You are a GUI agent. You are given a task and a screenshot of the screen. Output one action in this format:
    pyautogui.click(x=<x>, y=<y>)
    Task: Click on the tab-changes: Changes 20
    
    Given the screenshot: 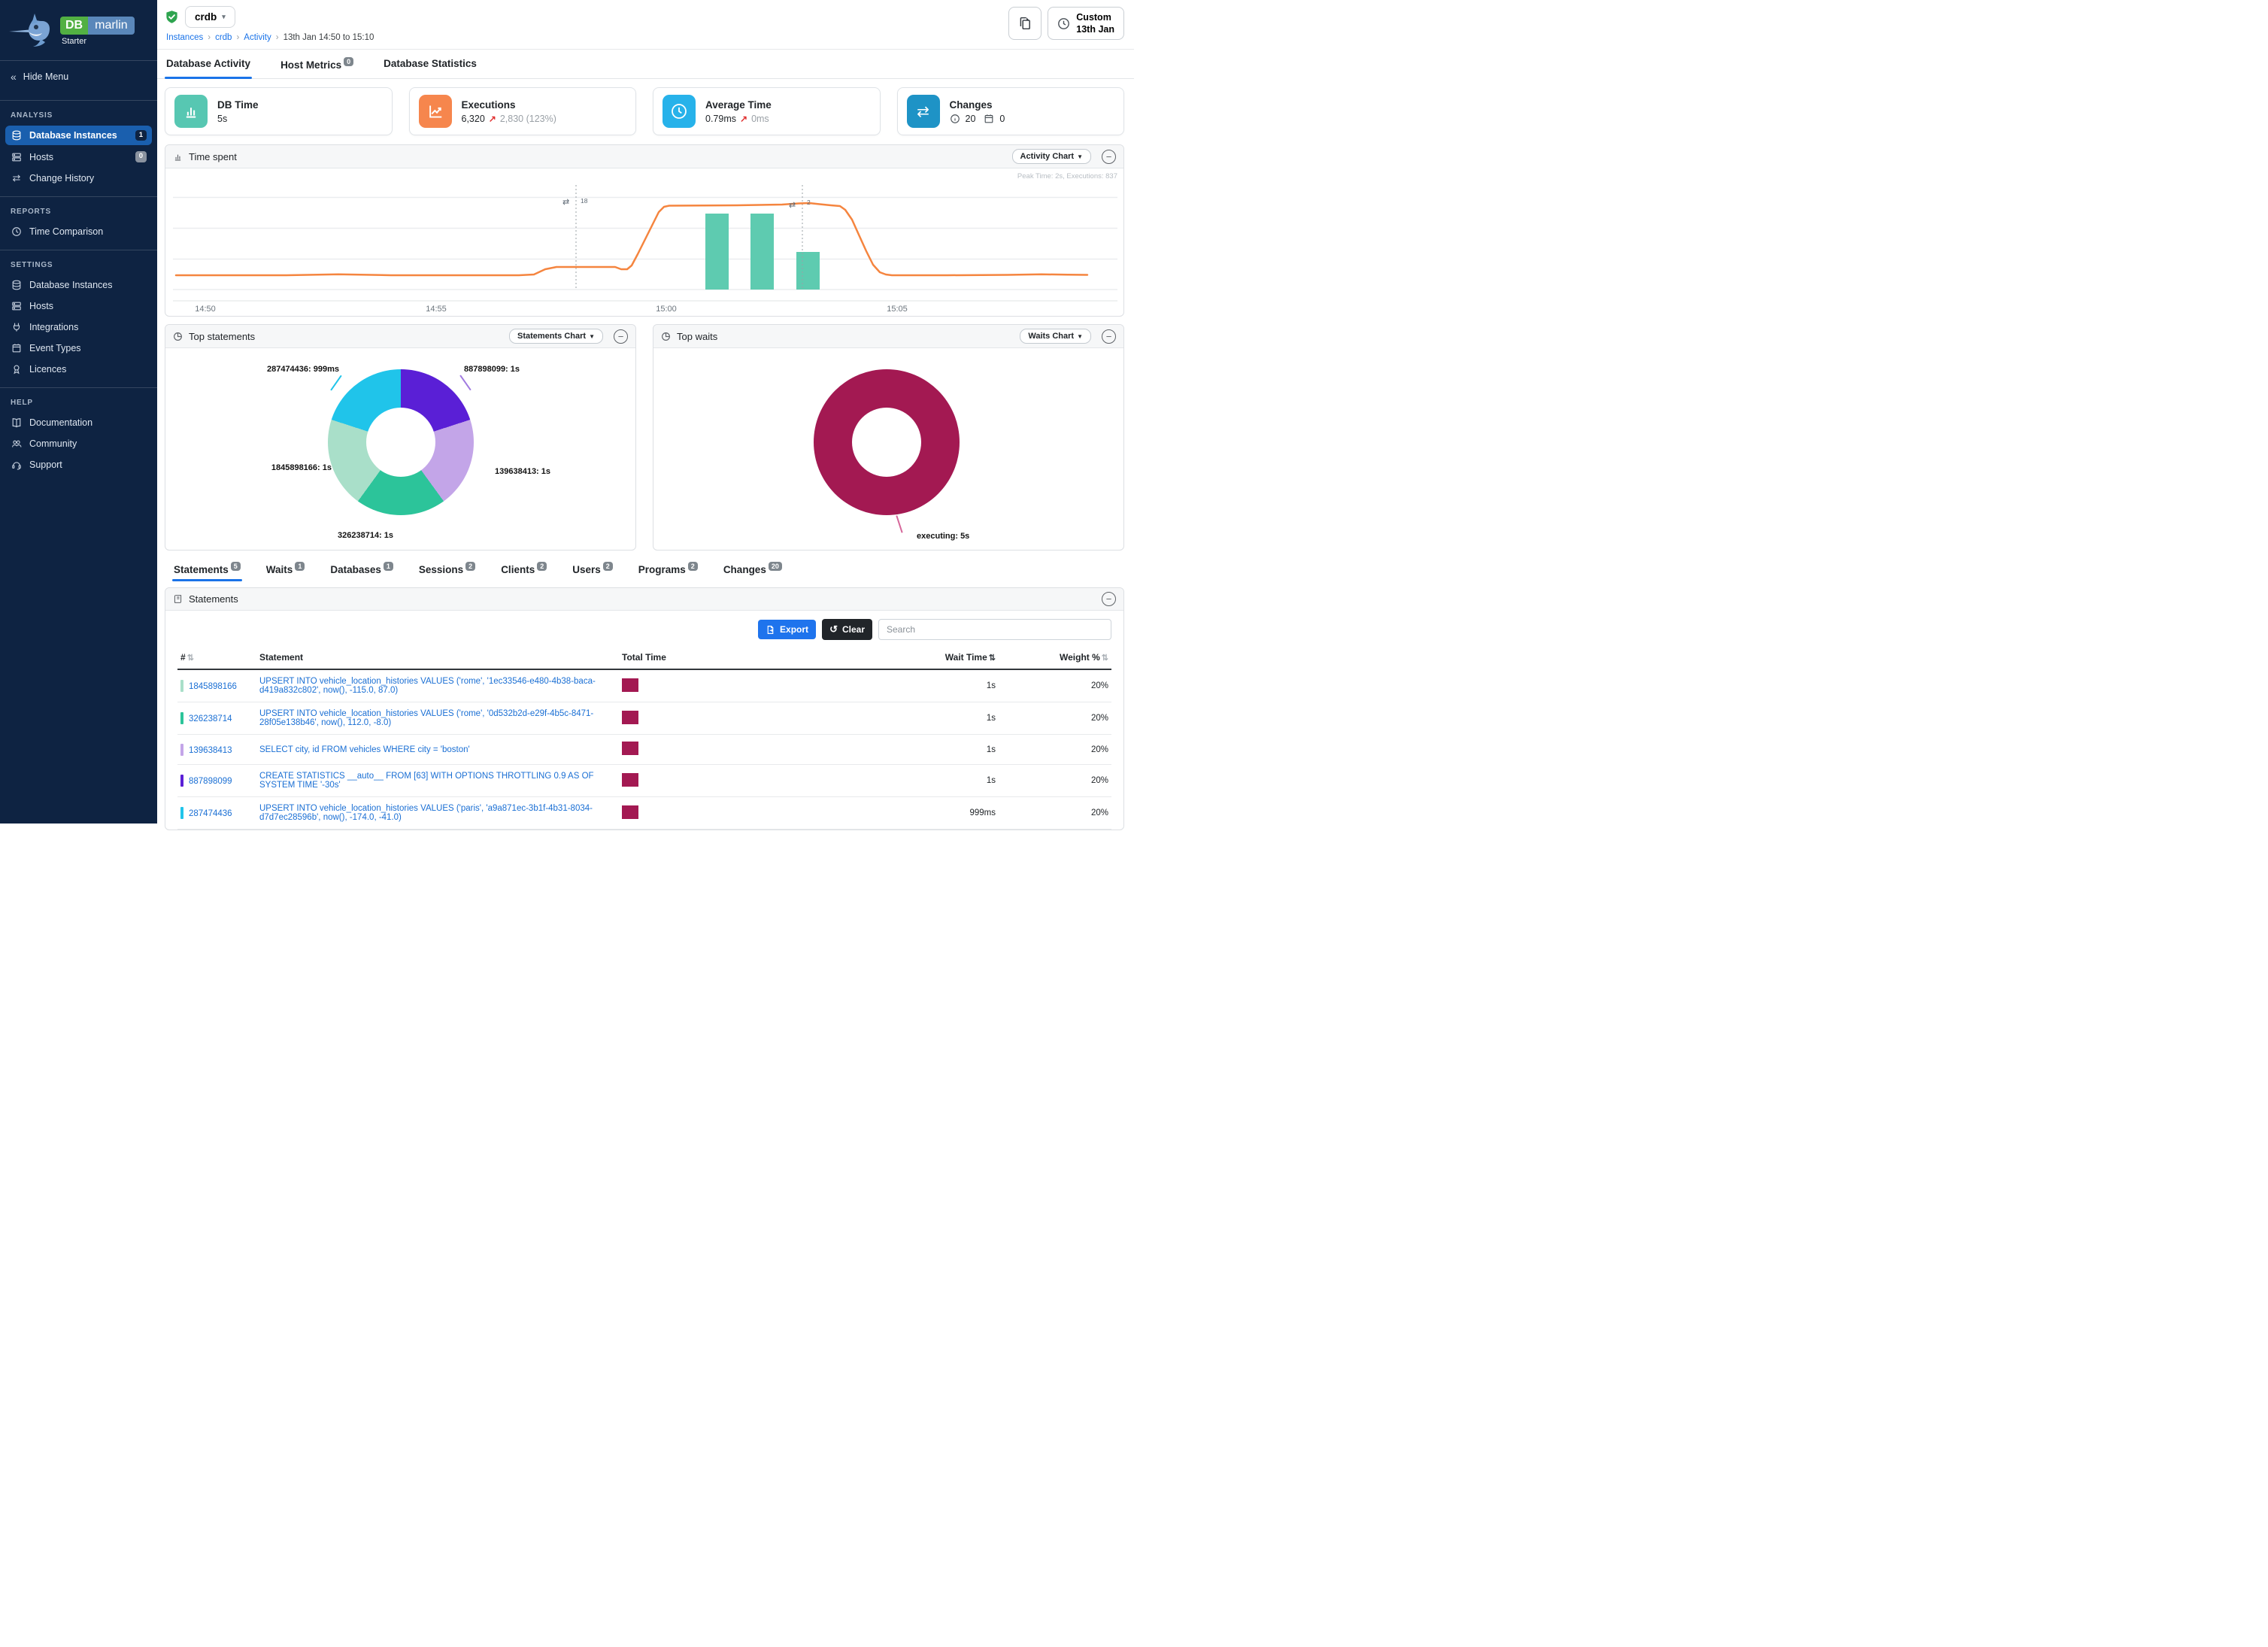 What is the action you would take?
    pyautogui.click(x=753, y=569)
    